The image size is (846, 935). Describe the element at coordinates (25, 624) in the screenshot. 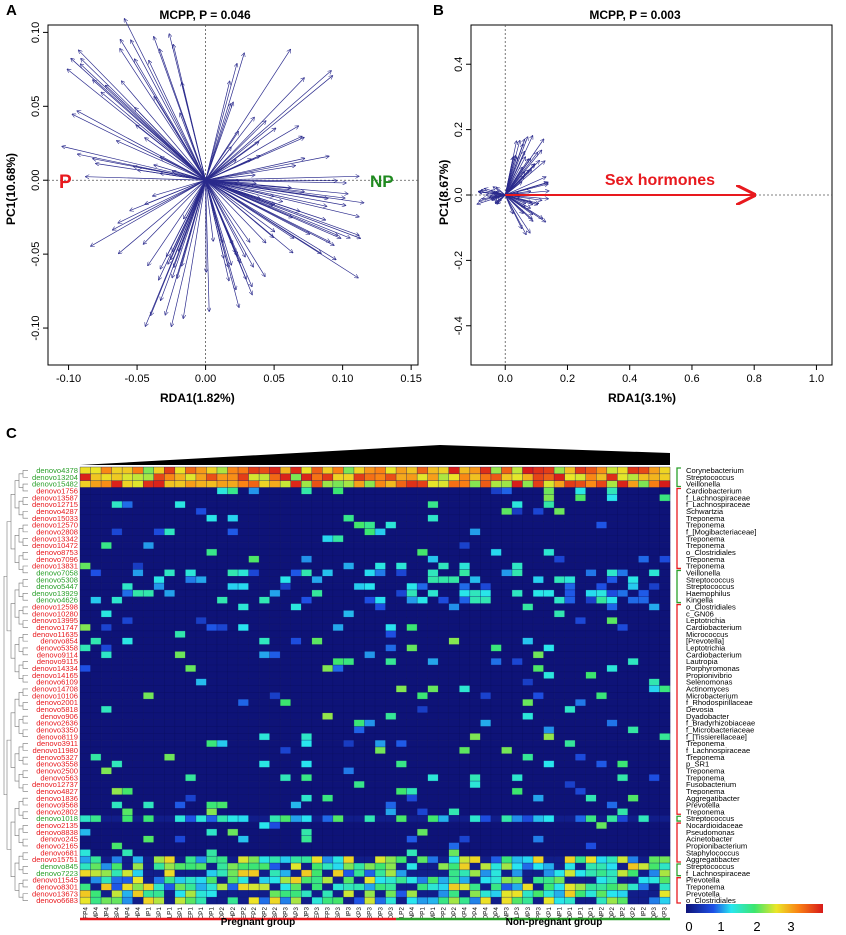

I see `dendrogram-branch` at that location.